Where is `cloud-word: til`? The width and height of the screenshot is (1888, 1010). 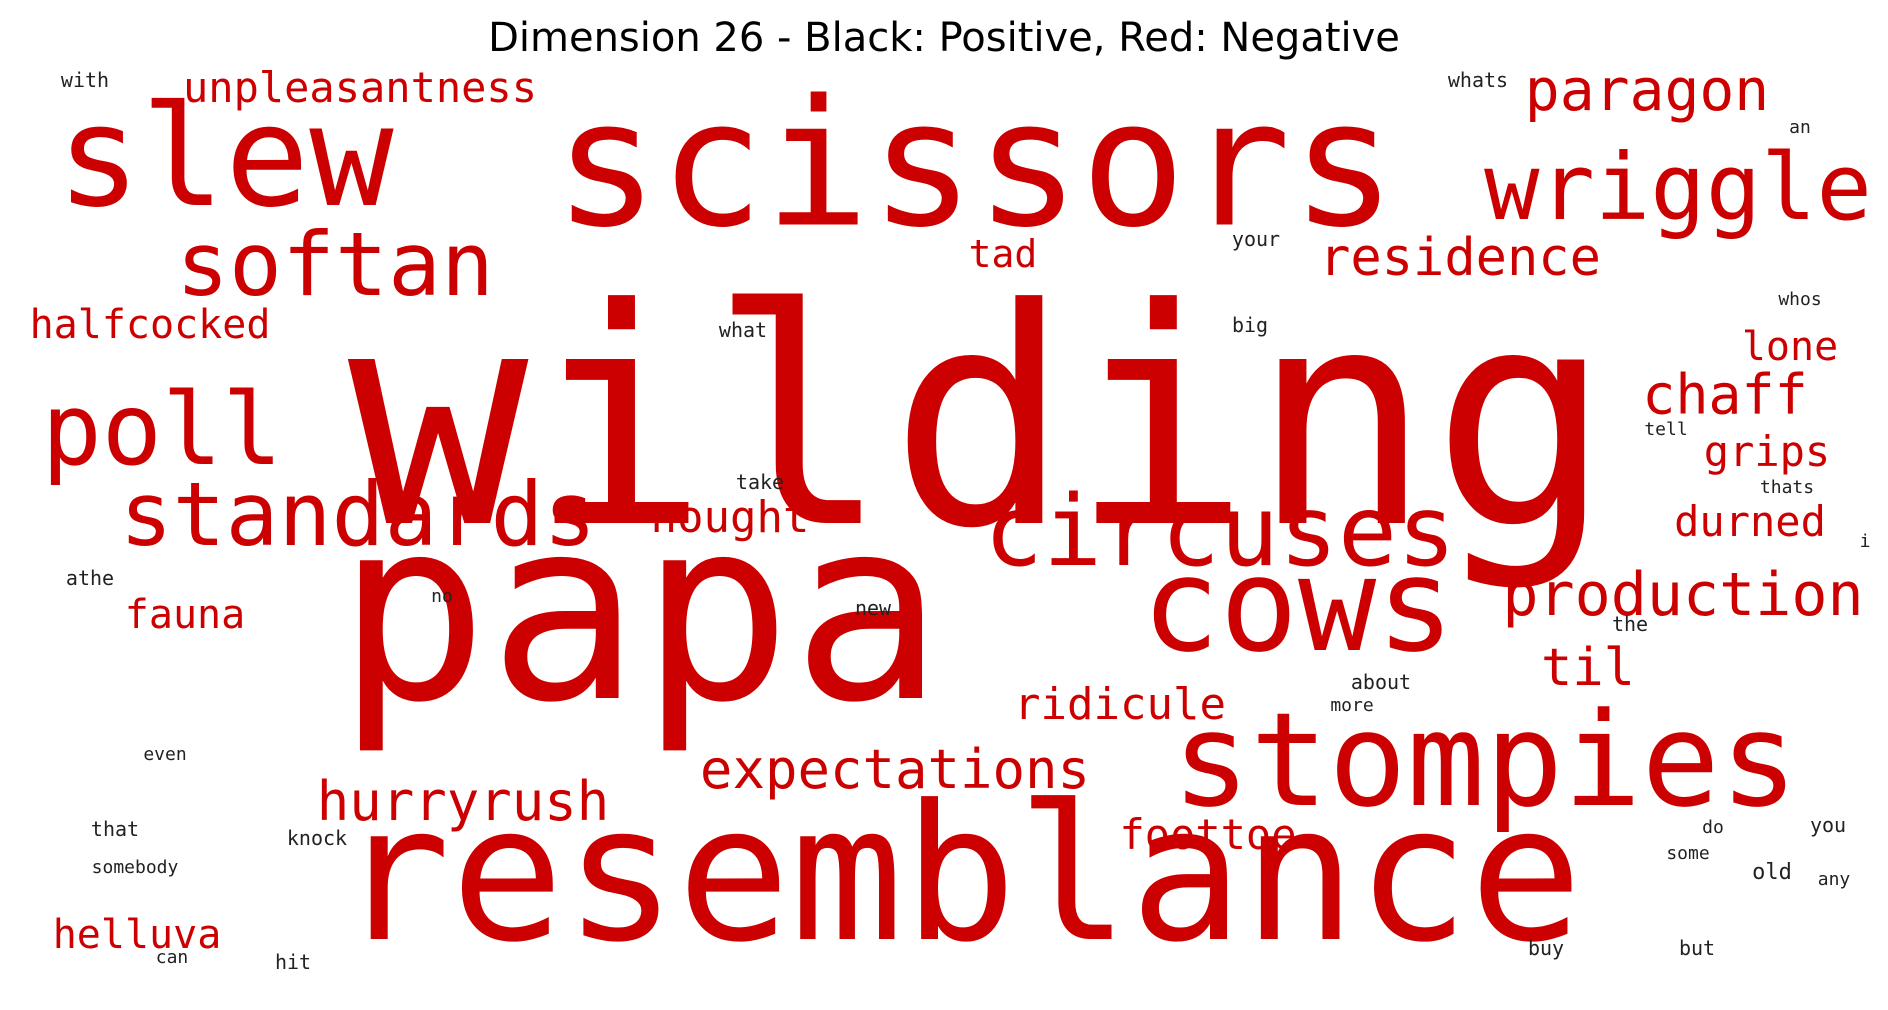
cloud-word: til is located at coordinates (1588, 668).